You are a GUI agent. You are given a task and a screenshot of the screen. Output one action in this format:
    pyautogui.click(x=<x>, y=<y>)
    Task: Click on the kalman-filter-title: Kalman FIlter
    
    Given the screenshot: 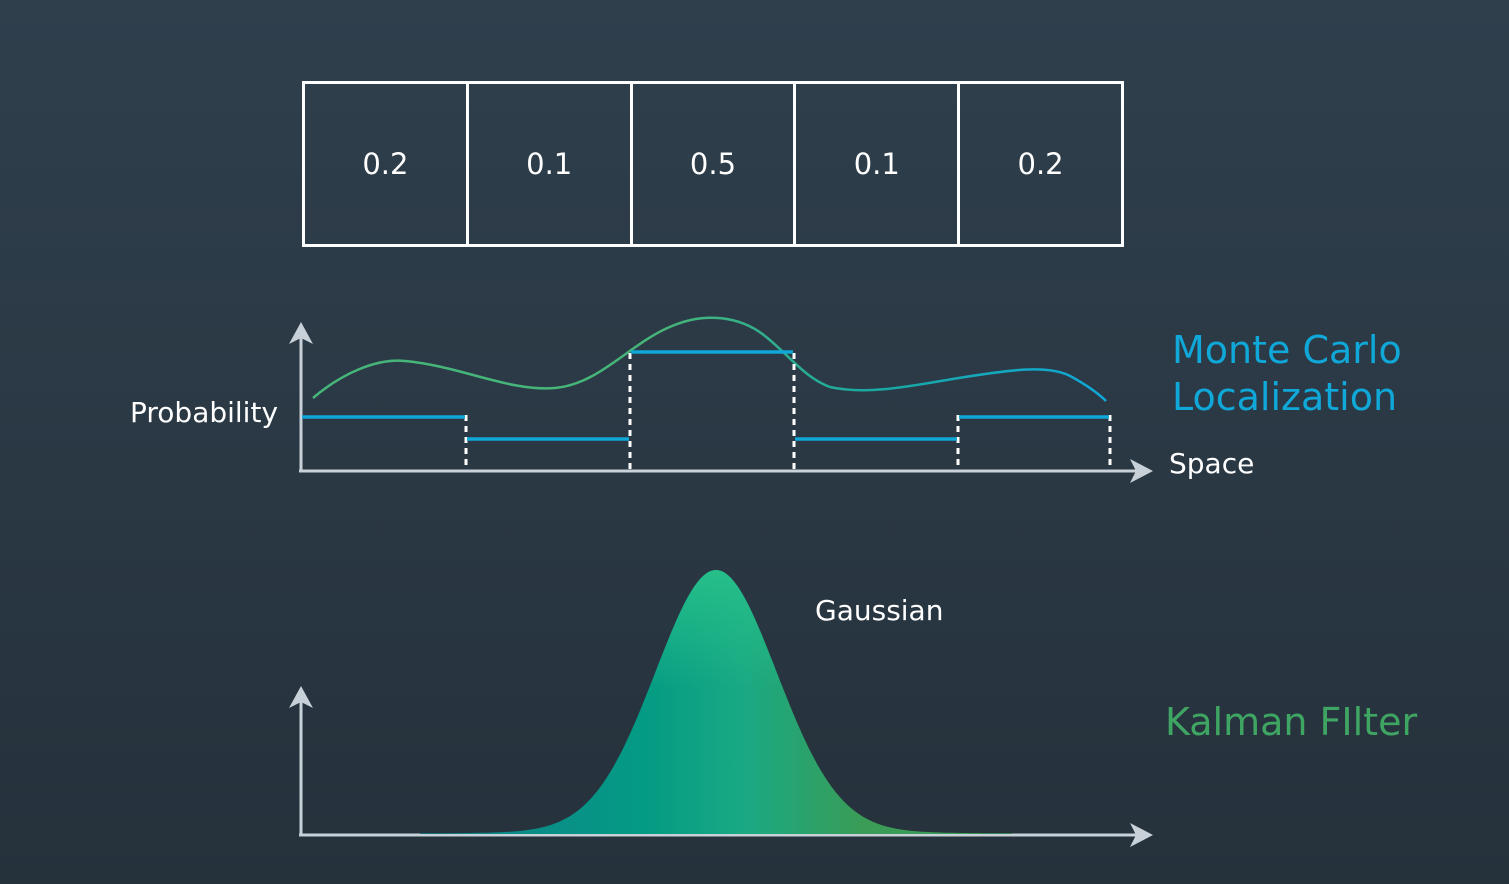 What is the action you would take?
    pyautogui.click(x=1291, y=722)
    